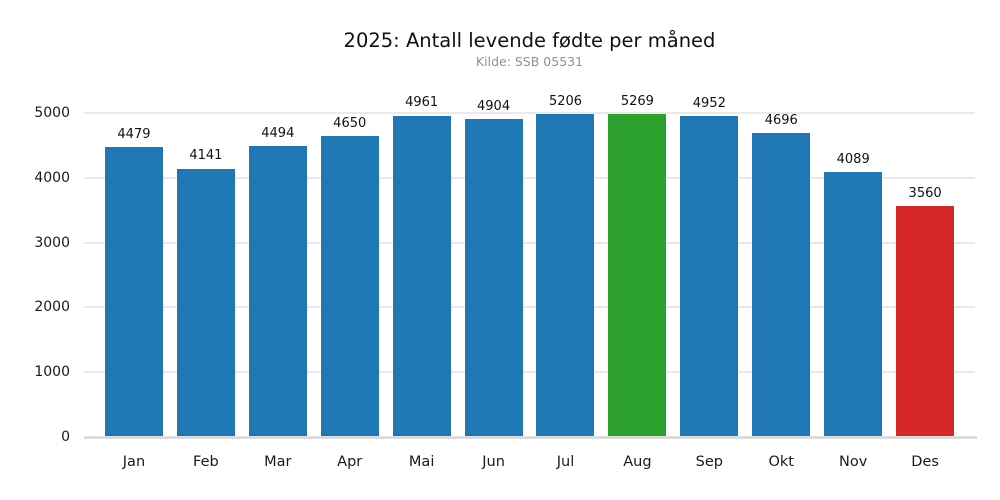 The width and height of the screenshot is (1000, 500). I want to click on bar-slot-apr: 4650, so click(350, 266).